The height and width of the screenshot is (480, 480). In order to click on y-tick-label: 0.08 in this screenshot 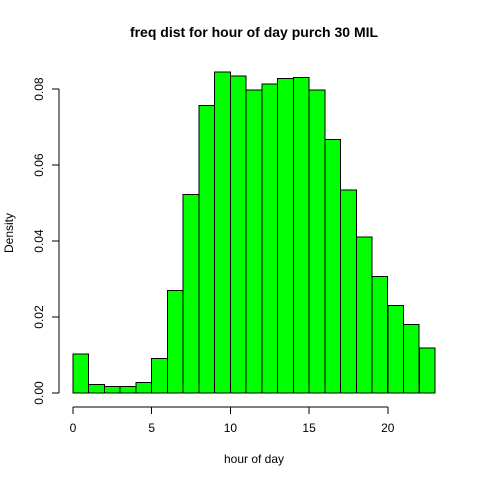, I will do `click(39, 89)`.